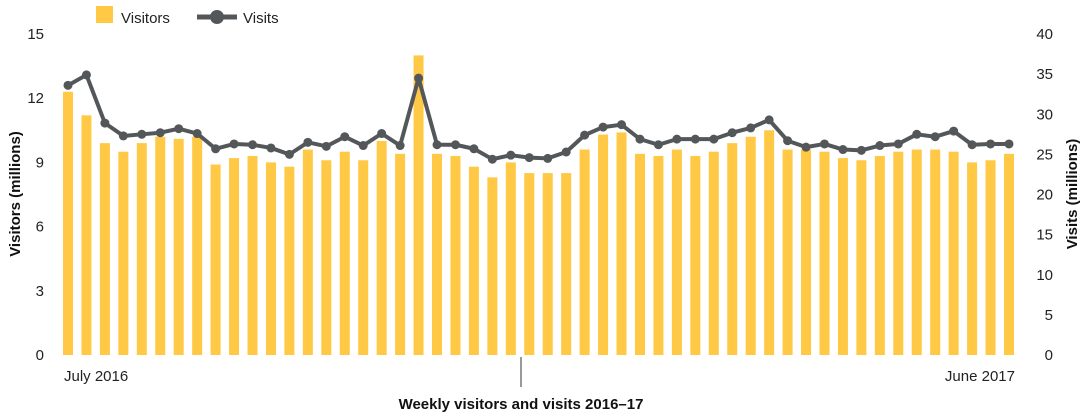 This screenshot has width=1089, height=415. I want to click on legend: Visitors Visits, so click(187, 16).